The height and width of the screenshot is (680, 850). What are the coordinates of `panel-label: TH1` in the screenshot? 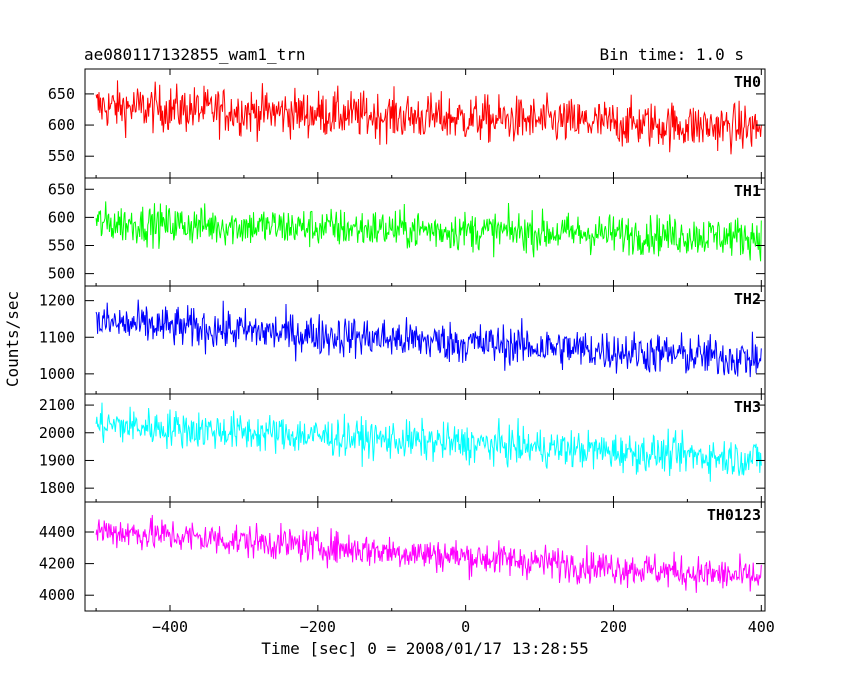 It's located at (747, 191).